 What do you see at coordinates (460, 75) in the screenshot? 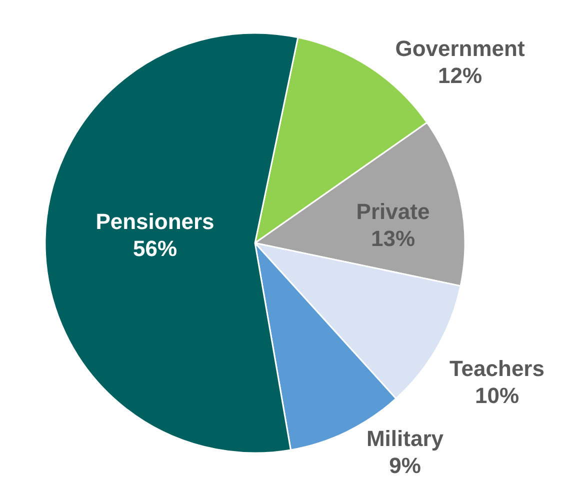
I see `data-label: 12%` at bounding box center [460, 75].